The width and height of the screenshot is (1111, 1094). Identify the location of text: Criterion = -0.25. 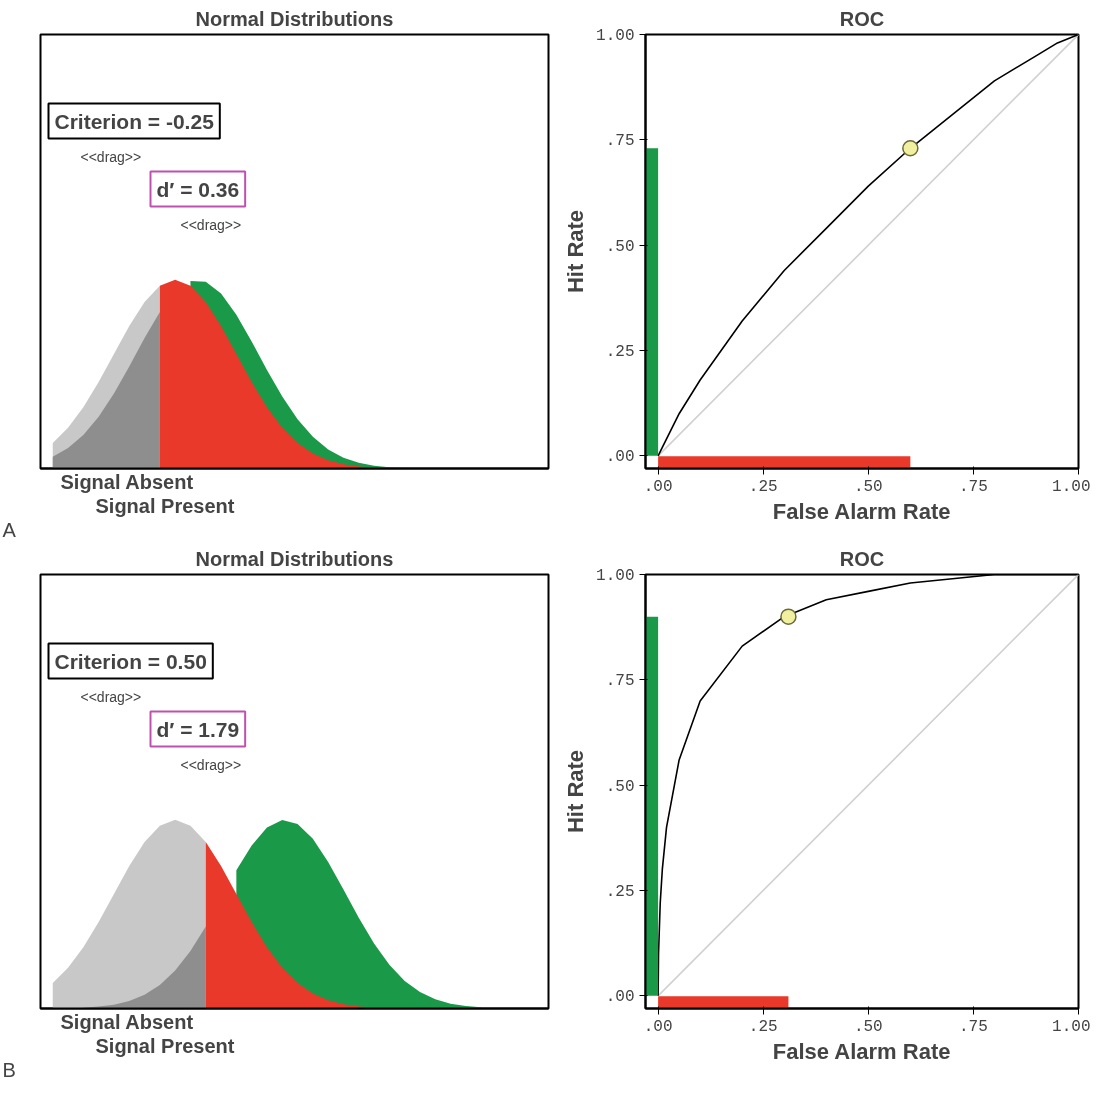
(134, 121).